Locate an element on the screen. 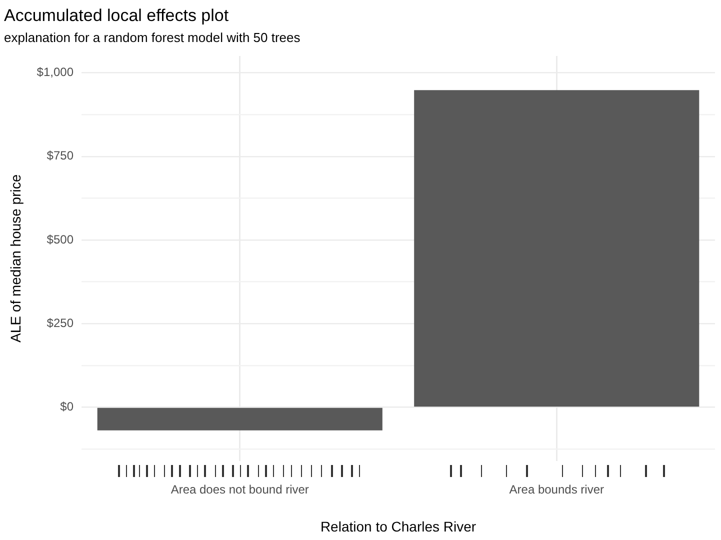 Image resolution: width=721 pixels, height=540 pixels. y-tick-label: $750 is located at coordinates (60, 155).